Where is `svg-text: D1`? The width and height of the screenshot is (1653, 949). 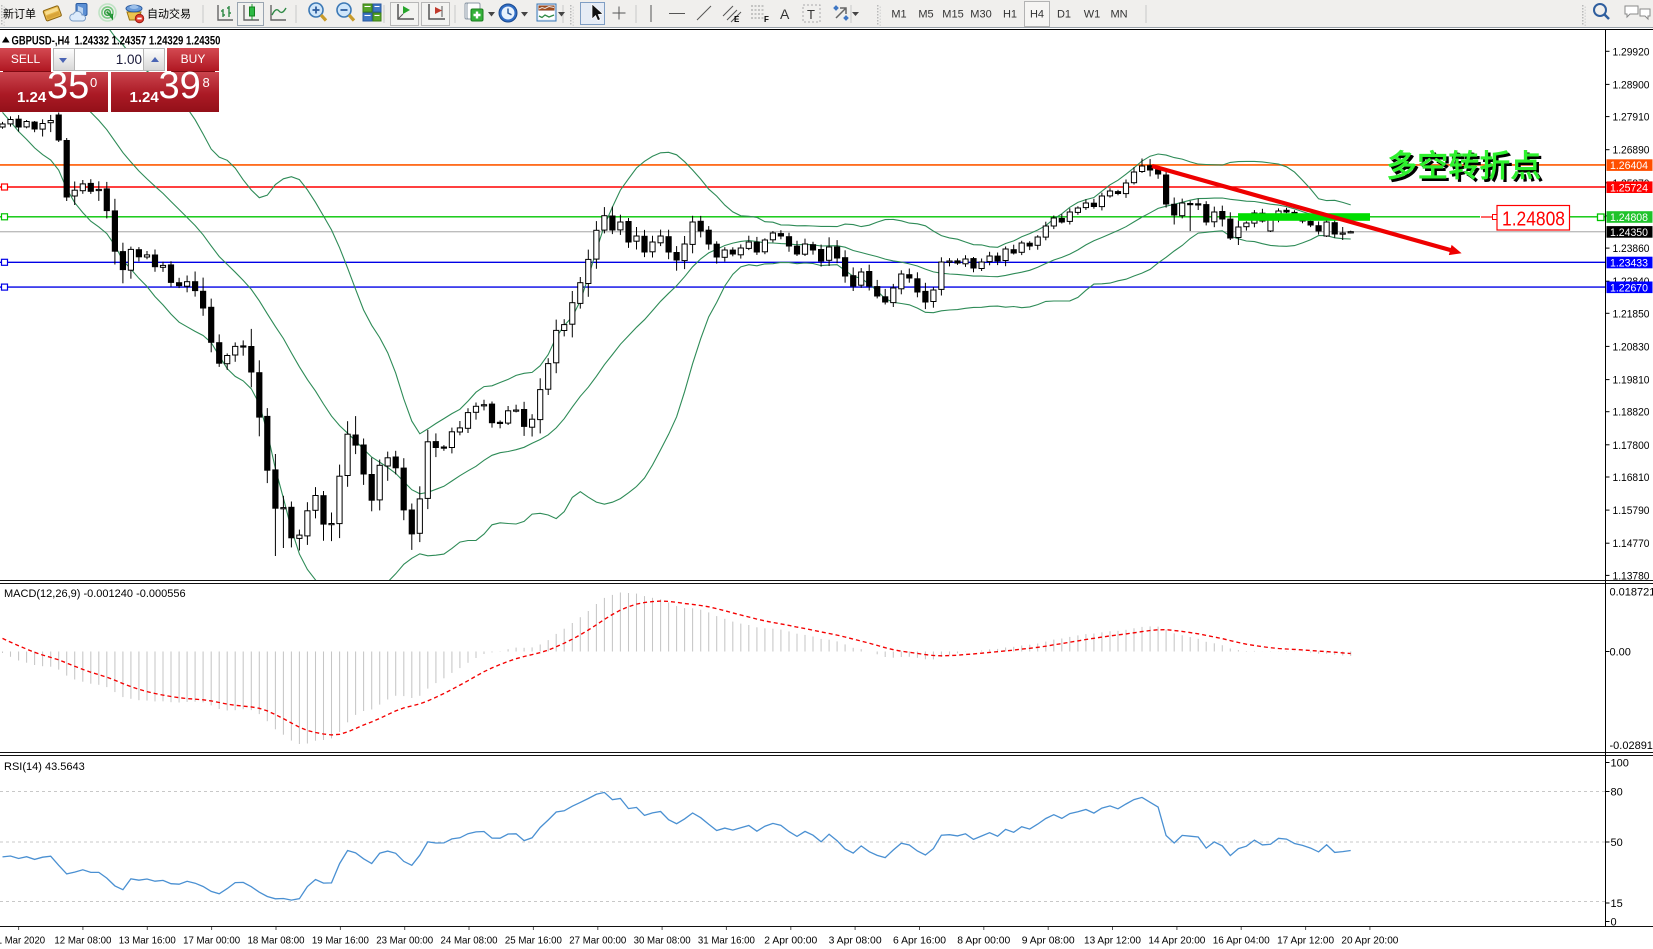 svg-text: D1 is located at coordinates (1064, 15).